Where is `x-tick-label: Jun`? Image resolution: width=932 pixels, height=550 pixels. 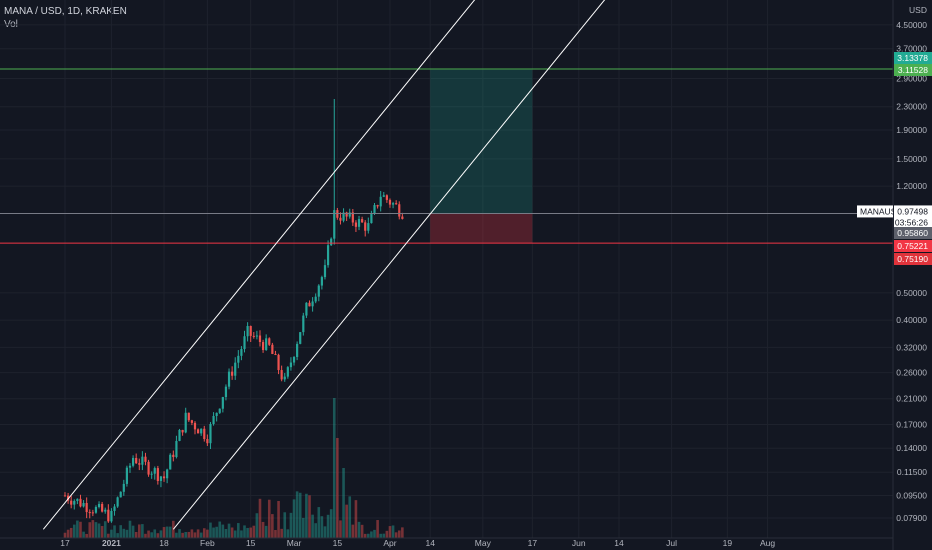 x-tick-label: Jun is located at coordinates (579, 543).